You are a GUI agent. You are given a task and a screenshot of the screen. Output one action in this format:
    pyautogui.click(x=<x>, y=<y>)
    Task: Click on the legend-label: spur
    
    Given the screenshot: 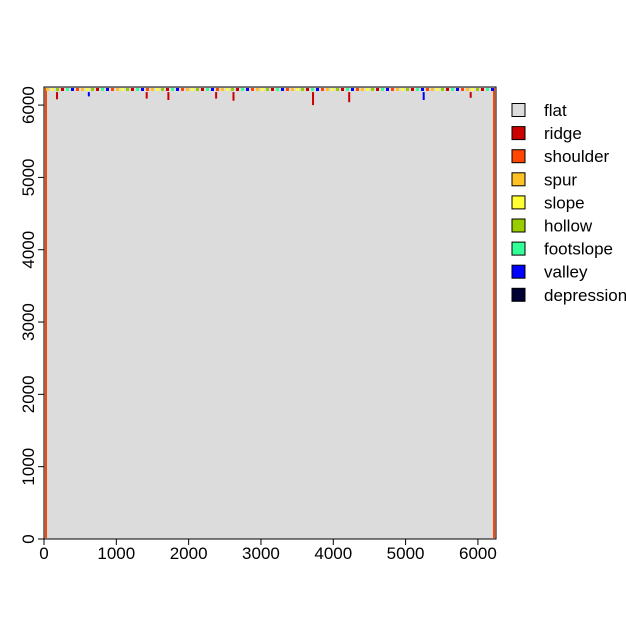 What is the action you would take?
    pyautogui.click(x=560, y=179)
    